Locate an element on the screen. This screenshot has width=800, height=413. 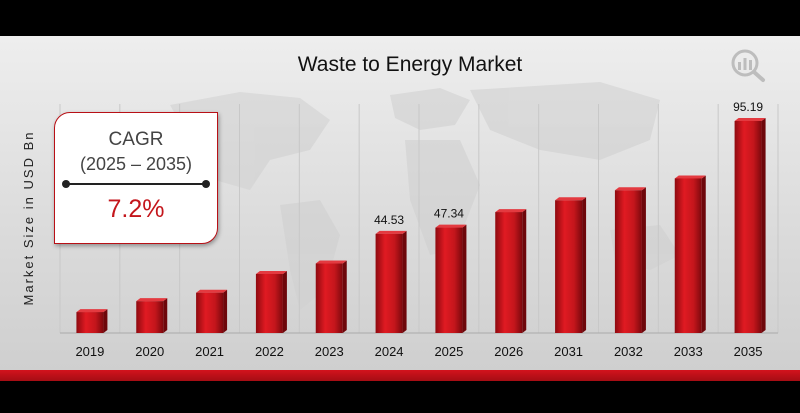
bar-side-2026 is located at coordinates (524, 271).